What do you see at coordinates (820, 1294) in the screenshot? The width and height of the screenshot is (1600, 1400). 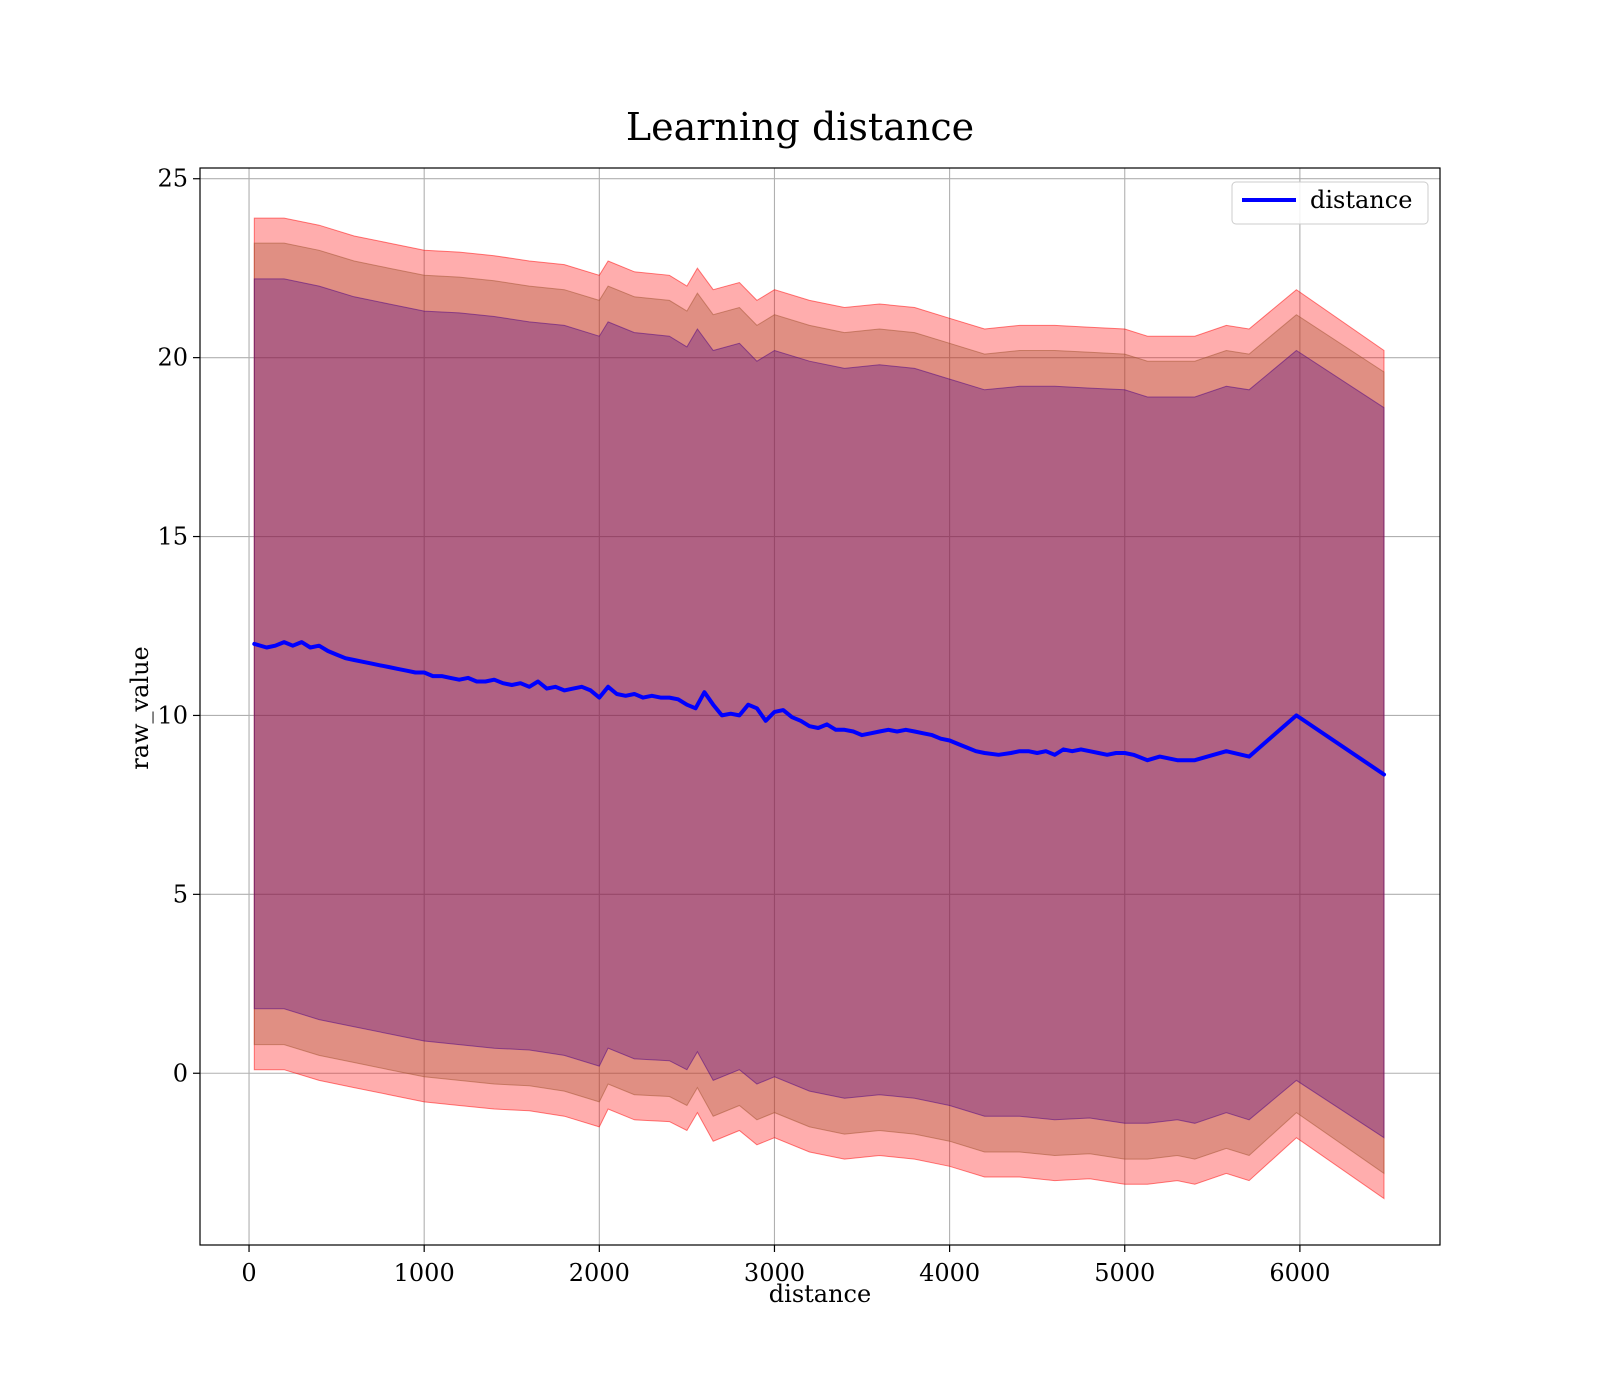 I see `x-axis-label: distance` at bounding box center [820, 1294].